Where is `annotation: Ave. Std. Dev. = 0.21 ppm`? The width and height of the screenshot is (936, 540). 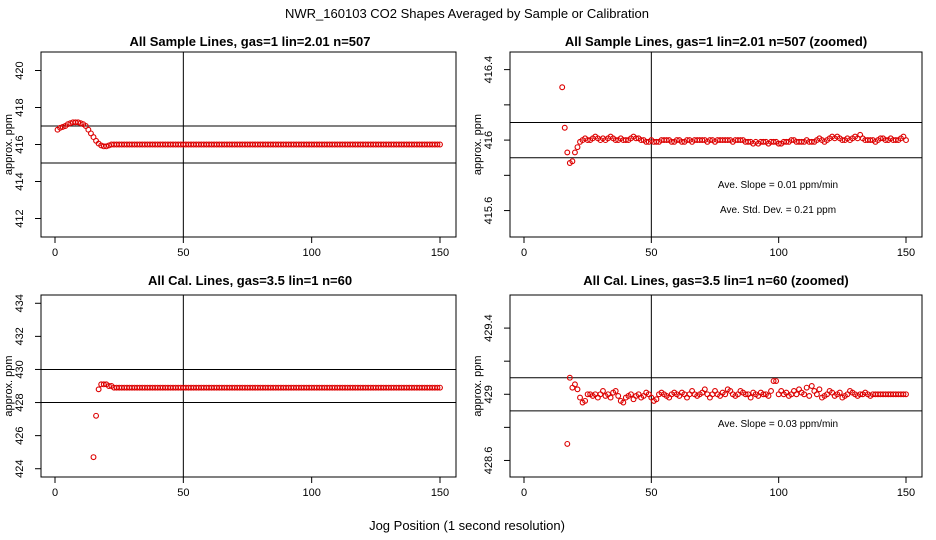 annotation: Ave. Std. Dev. = 0.21 ppm is located at coordinates (778, 210).